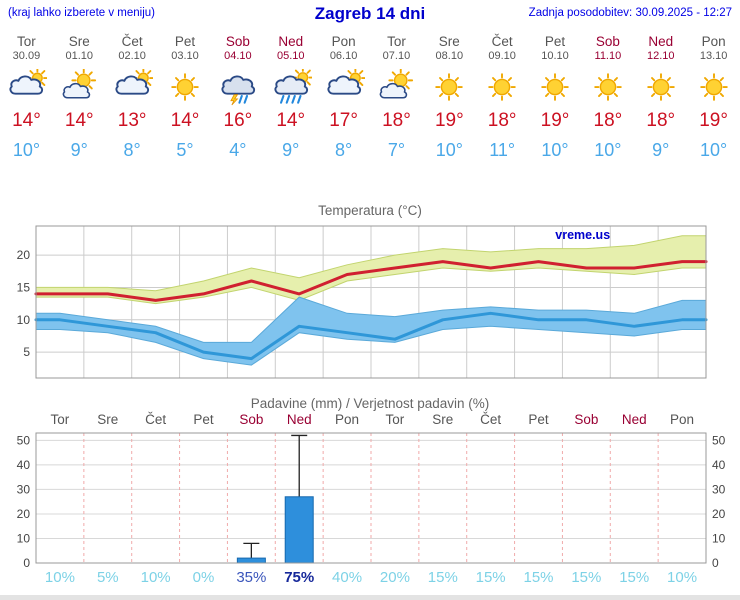 The image size is (740, 600). I want to click on day-name: Pet, so click(185, 41).